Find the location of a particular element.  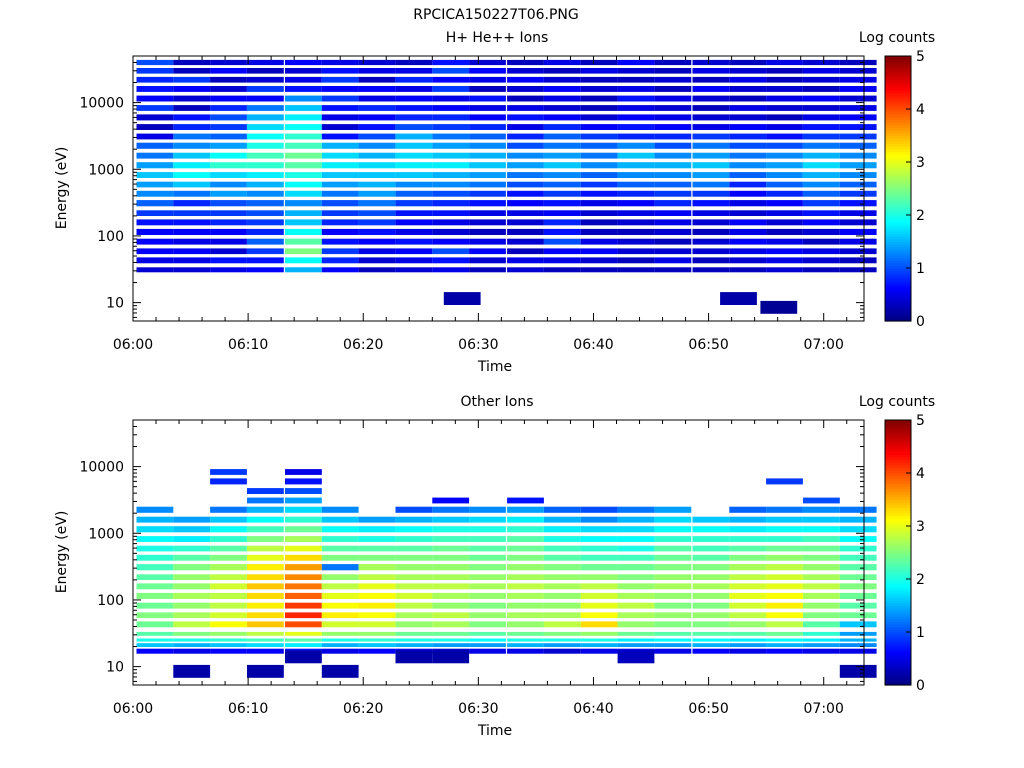

panel-h-ions-colorbar-tick-label: 5 is located at coordinates (920, 57).